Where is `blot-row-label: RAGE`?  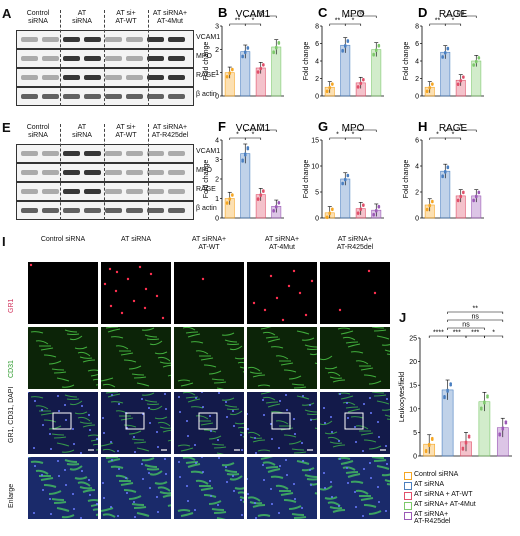
blot-row-label: RAGE is located at coordinates (206, 75).